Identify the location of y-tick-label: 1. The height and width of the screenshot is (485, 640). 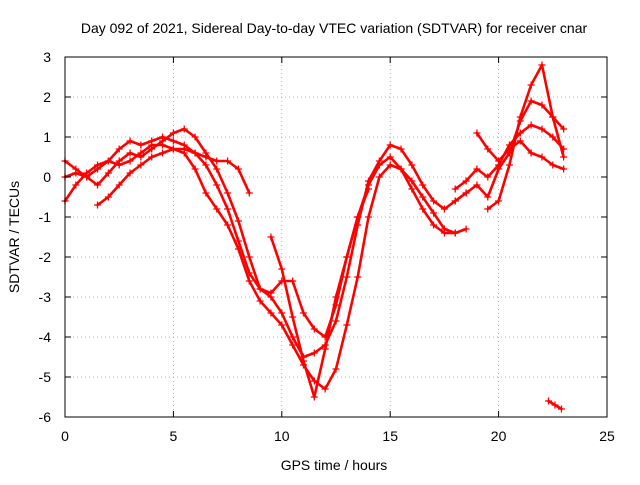
(47, 137).